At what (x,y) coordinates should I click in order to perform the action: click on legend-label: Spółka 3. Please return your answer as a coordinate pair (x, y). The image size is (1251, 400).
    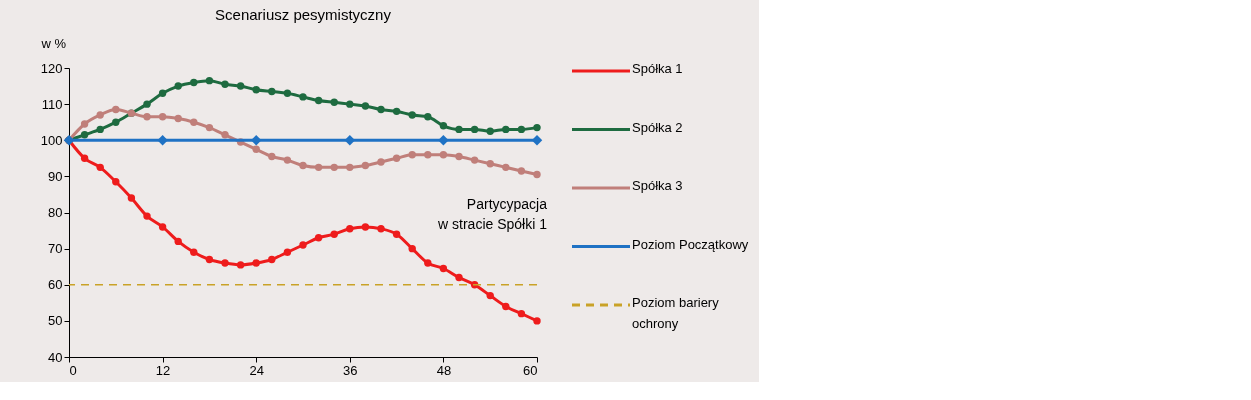
    Looking at the image, I should click on (657, 185).